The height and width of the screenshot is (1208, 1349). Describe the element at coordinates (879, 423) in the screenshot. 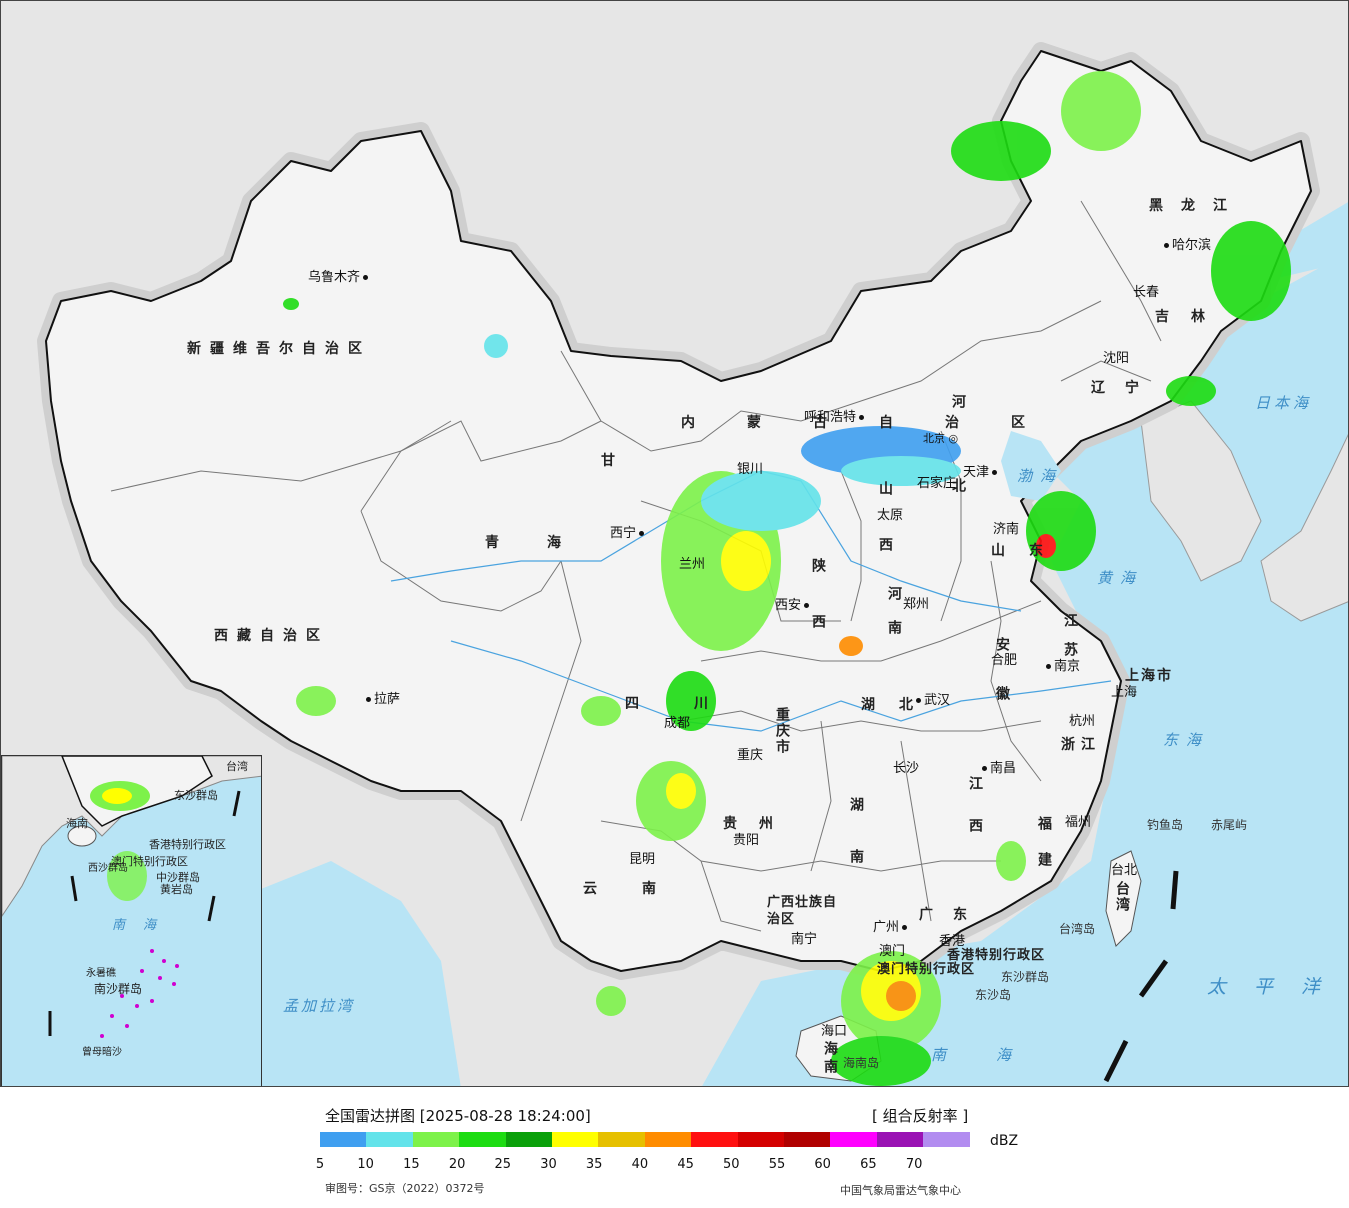

I see `label-neimenggu: 内蒙古自治区` at that location.